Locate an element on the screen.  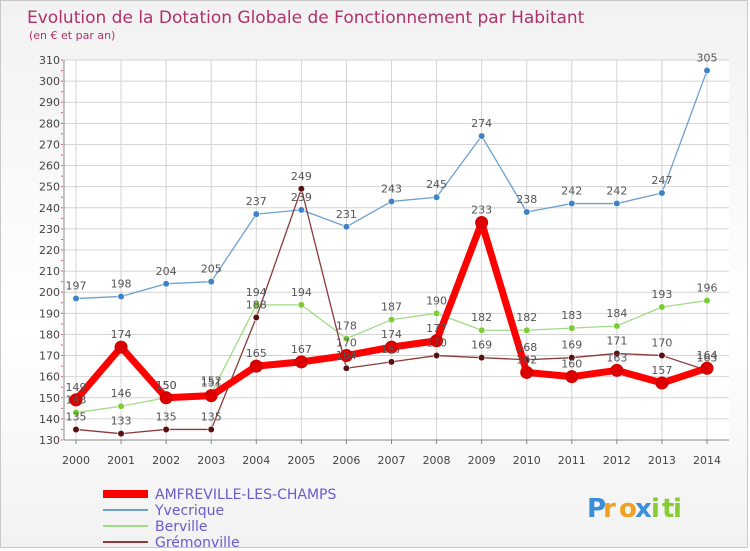
x-tick-label: 2014 is located at coordinates (707, 460).